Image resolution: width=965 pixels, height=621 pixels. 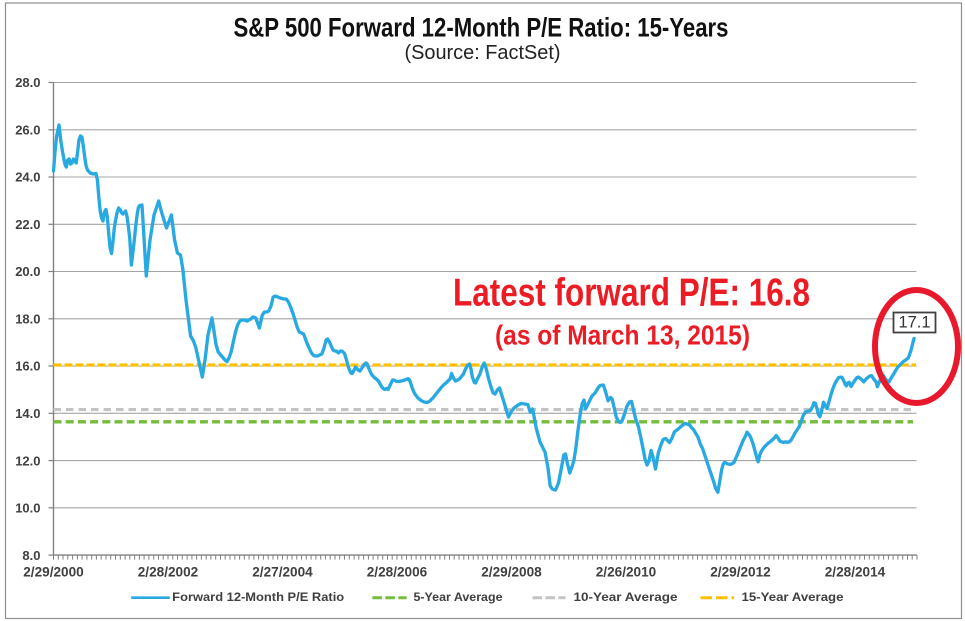 I want to click on svg-text: 10.0, so click(x=27, y=508).